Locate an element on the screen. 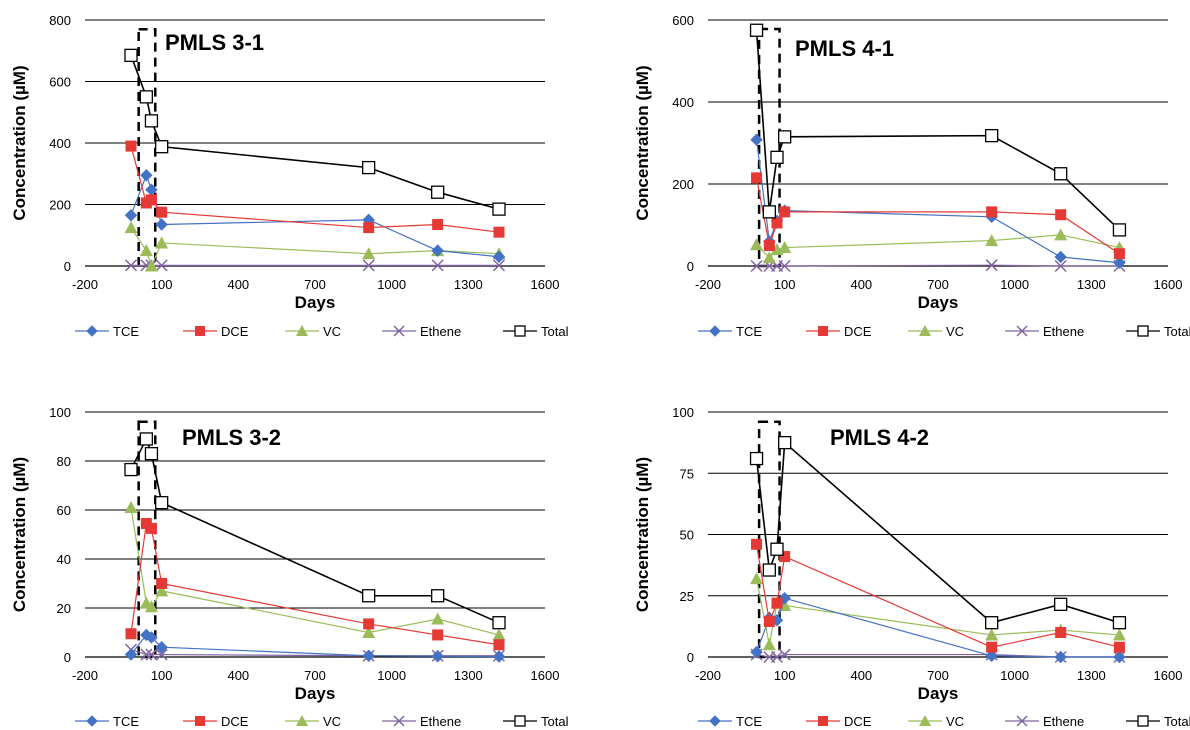  y-tick-label: 400 is located at coordinates (683, 102).